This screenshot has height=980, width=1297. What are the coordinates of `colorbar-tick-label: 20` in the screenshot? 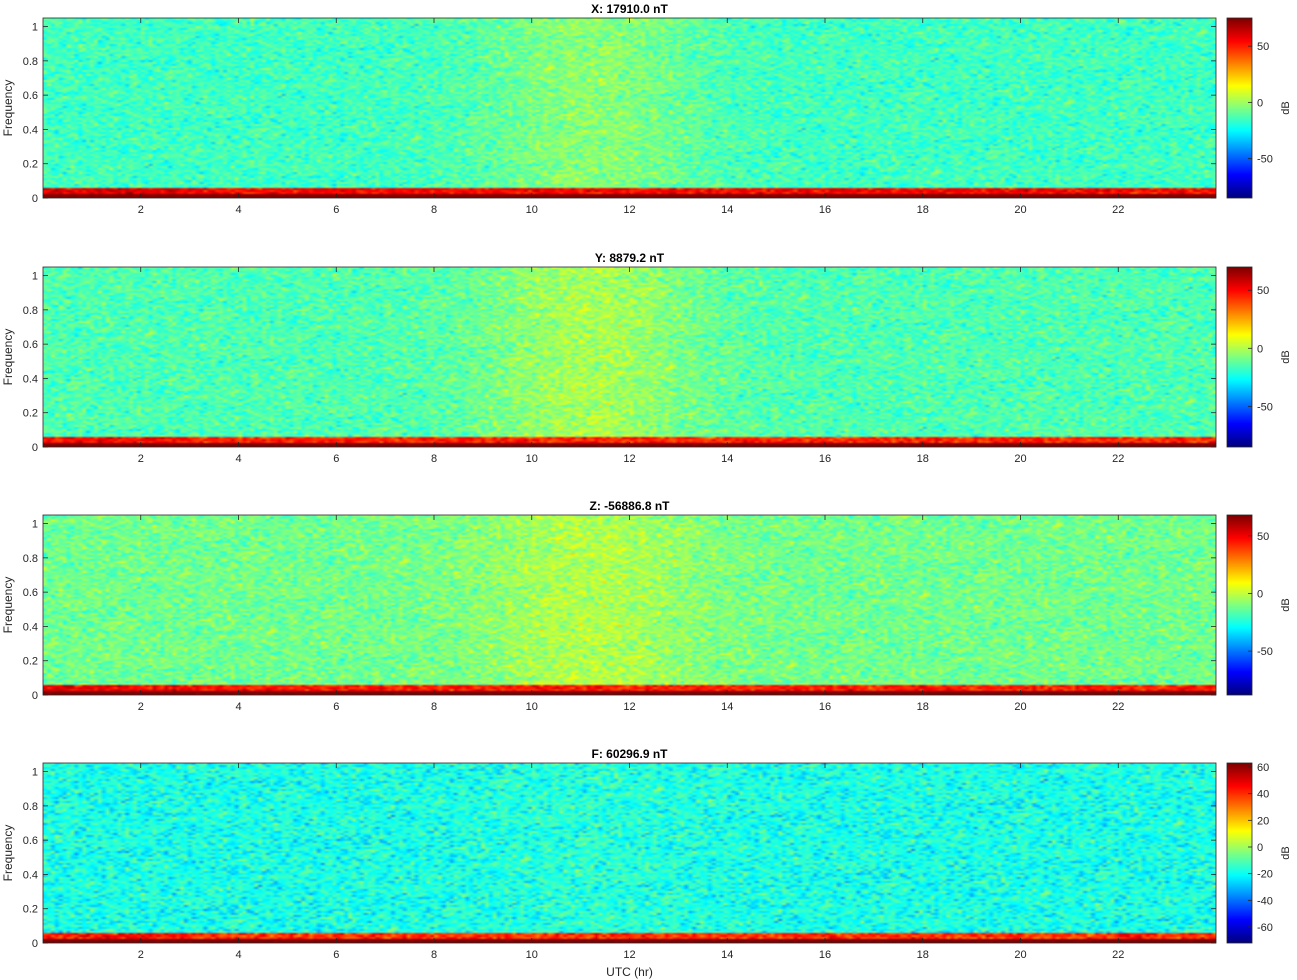 It's located at (1263, 821).